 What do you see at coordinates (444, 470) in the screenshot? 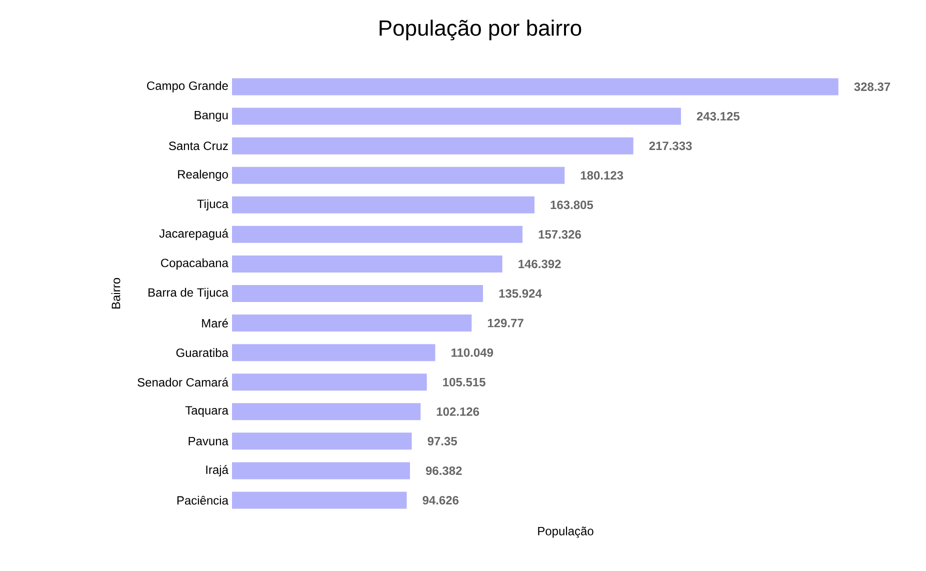
I see `data-label: 96.382` at bounding box center [444, 470].